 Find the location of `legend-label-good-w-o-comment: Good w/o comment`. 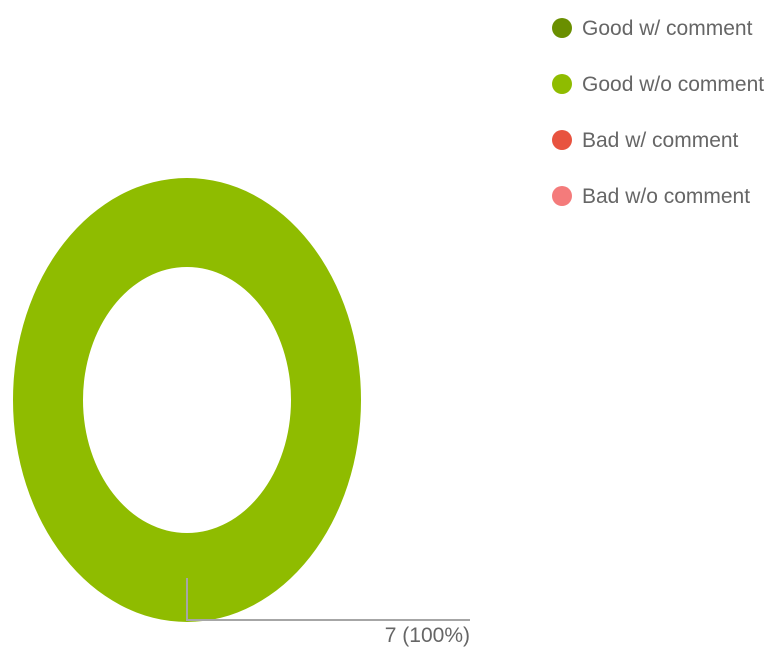

legend-label-good-w-o-comment: Good w/o comment is located at coordinates (673, 84).